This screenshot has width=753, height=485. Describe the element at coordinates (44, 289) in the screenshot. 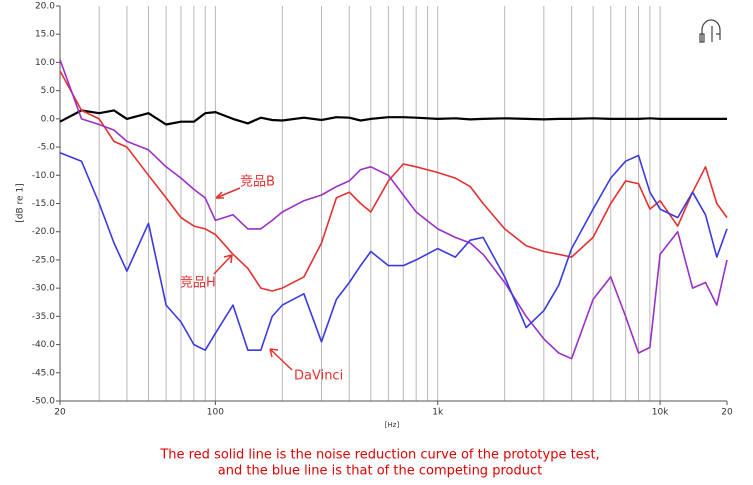

I see `y-tick-label: -30.0` at that location.